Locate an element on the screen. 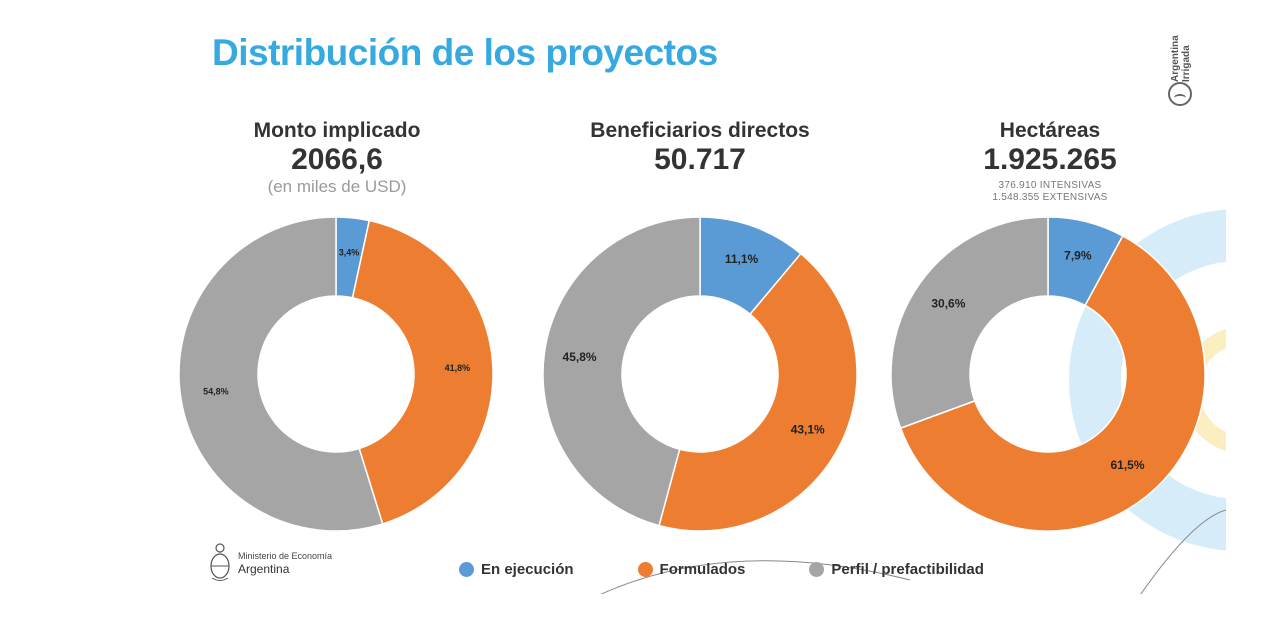  data-label: 41,8% is located at coordinates (458, 368).